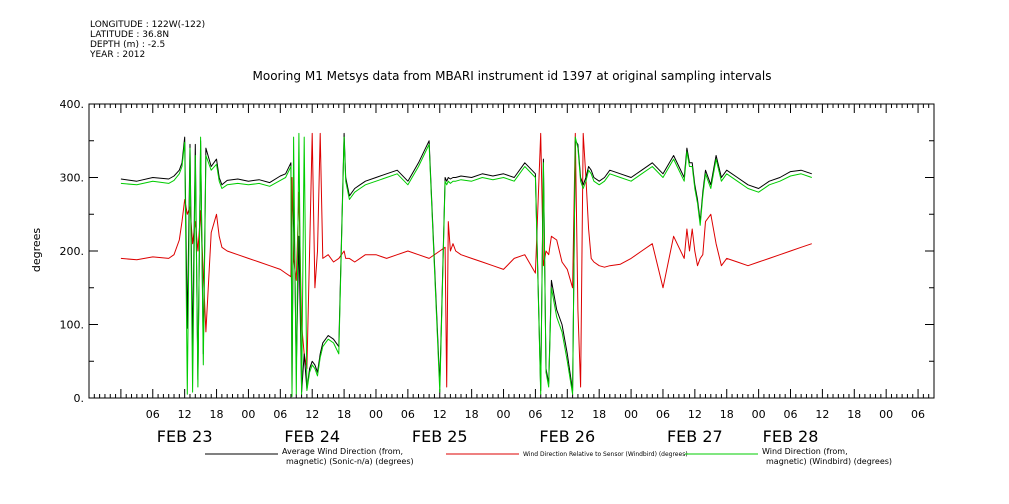  I want to click on legend-label-1: Average Wind Direction (from,, so click(342, 451).